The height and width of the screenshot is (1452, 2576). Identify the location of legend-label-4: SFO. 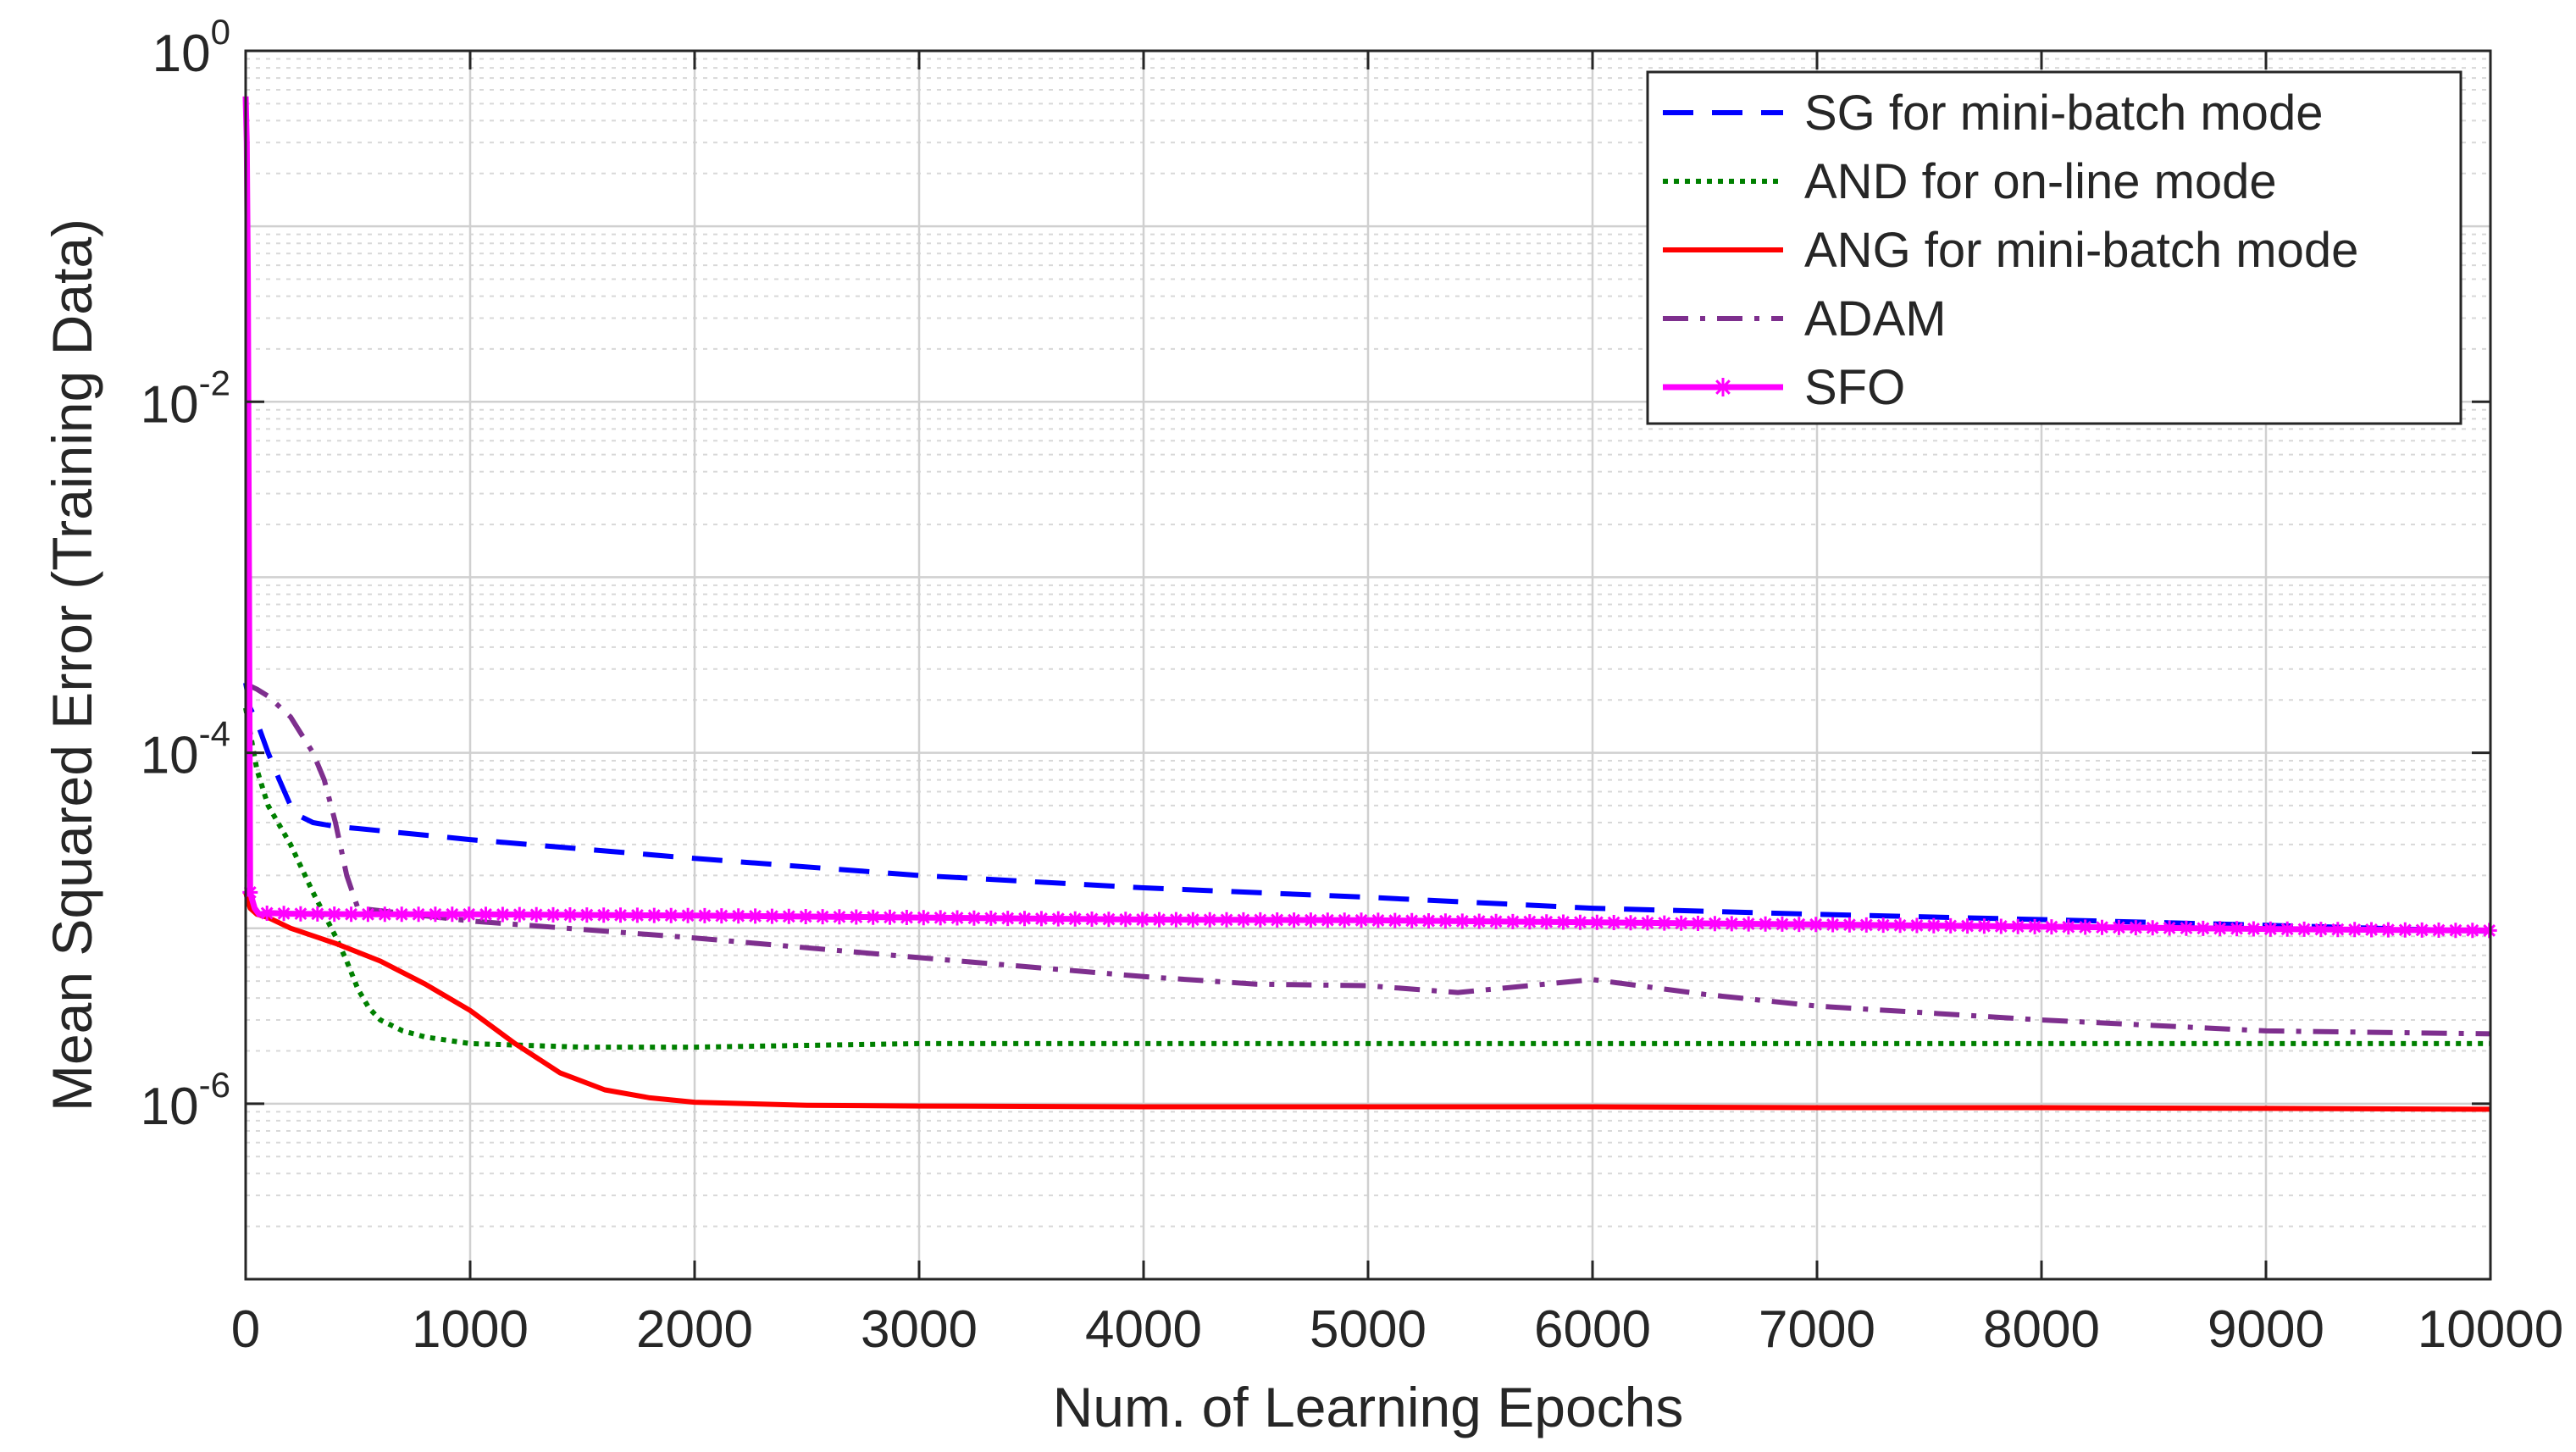
(1854, 388).